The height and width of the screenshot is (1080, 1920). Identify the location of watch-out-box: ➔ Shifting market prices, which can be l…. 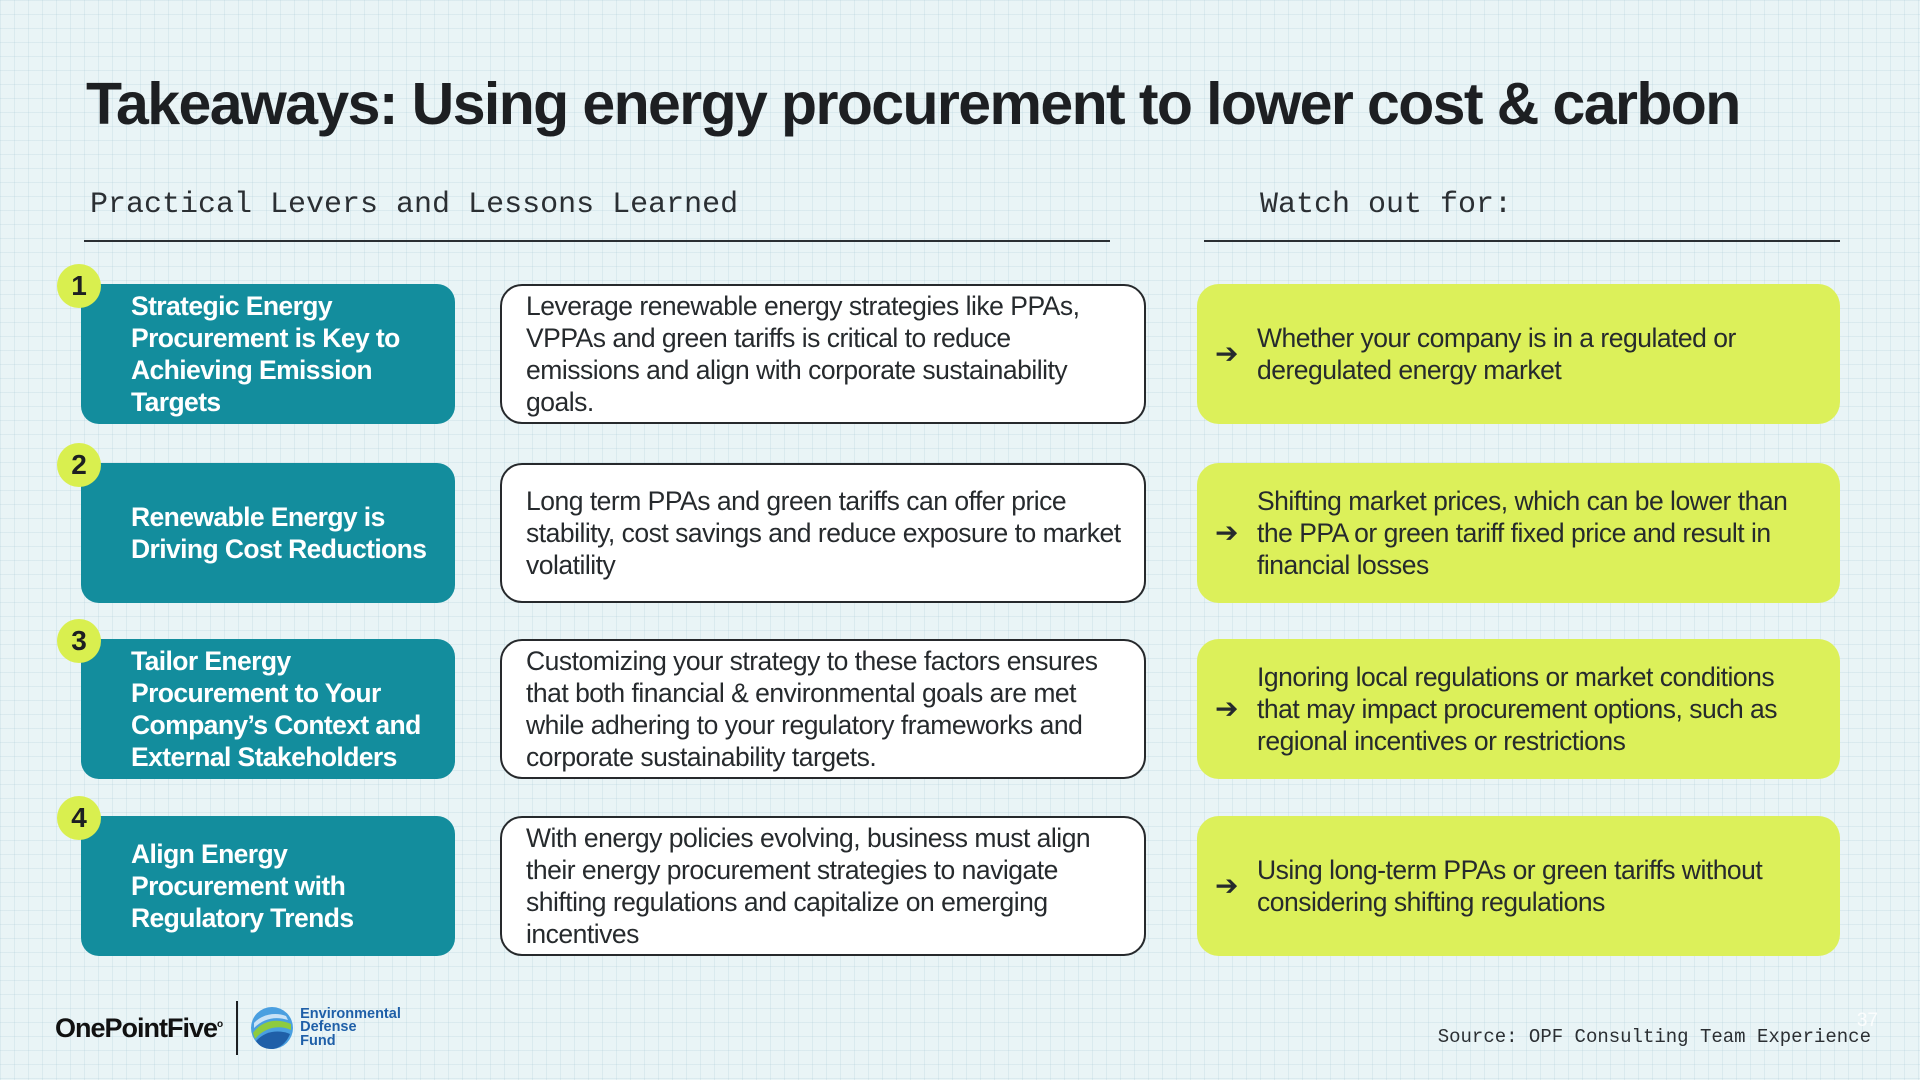
(1518, 533).